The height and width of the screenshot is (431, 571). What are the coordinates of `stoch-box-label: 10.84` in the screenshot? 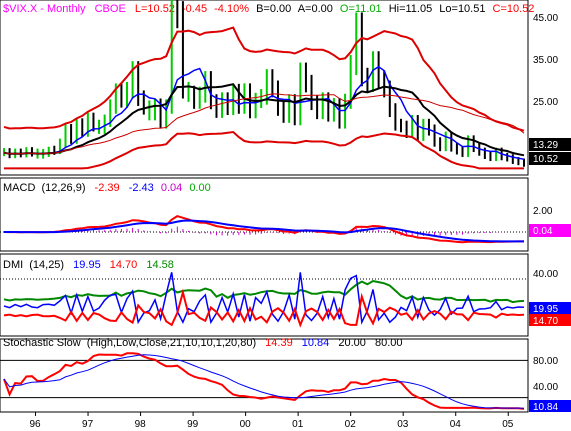 It's located at (545, 407).